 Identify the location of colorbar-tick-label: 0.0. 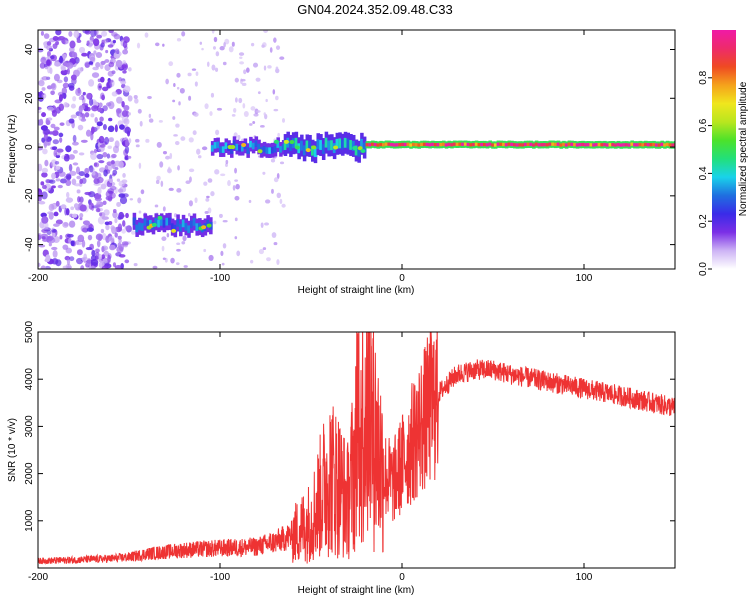
(703, 269).